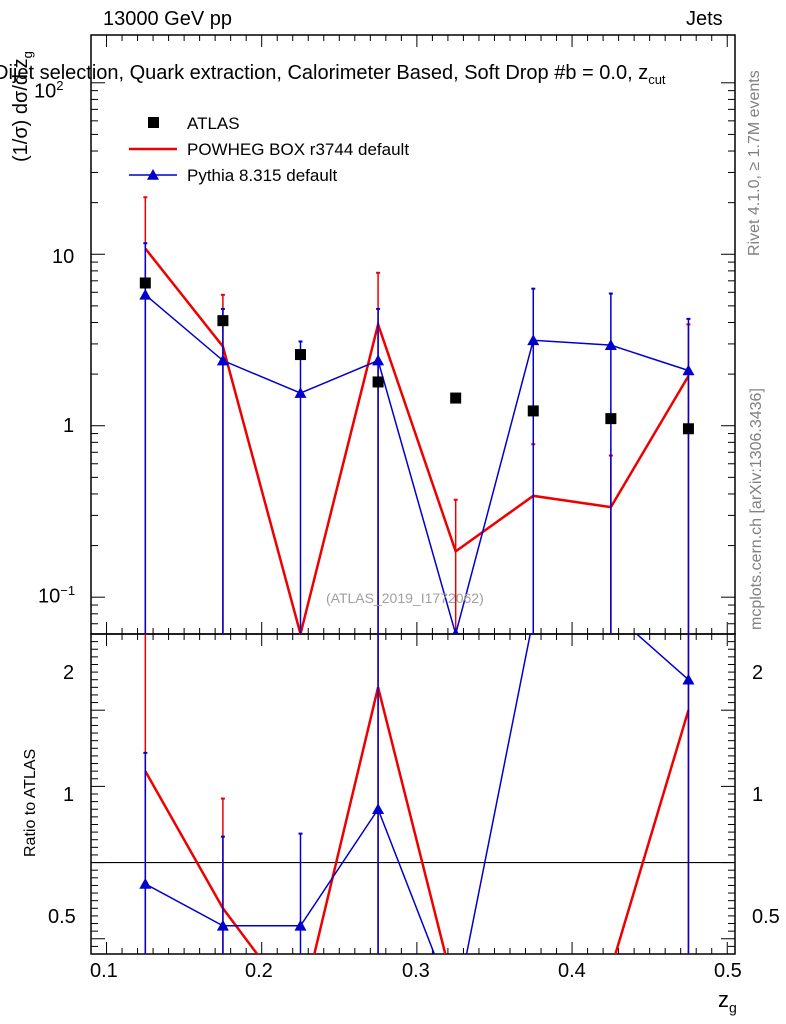  I want to click on rivet-version: Rivet 4.1.0, ≥ 1.7M events, so click(754, 163).